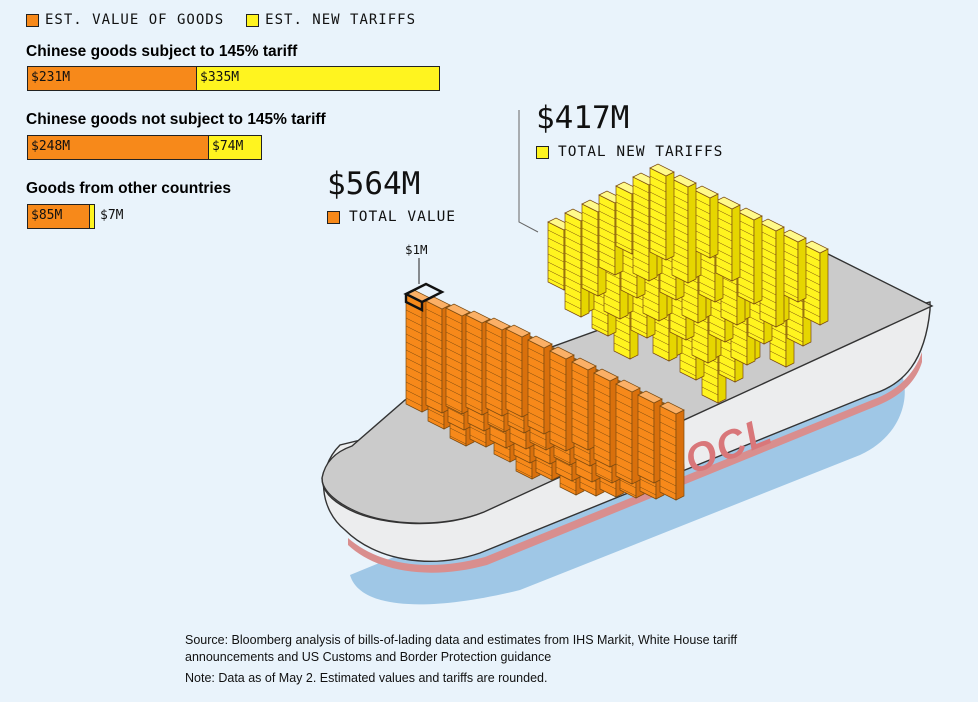 The width and height of the screenshot is (978, 702). Describe the element at coordinates (112, 215) in the screenshot. I see `bar-tariff-3-label: $7M` at that location.